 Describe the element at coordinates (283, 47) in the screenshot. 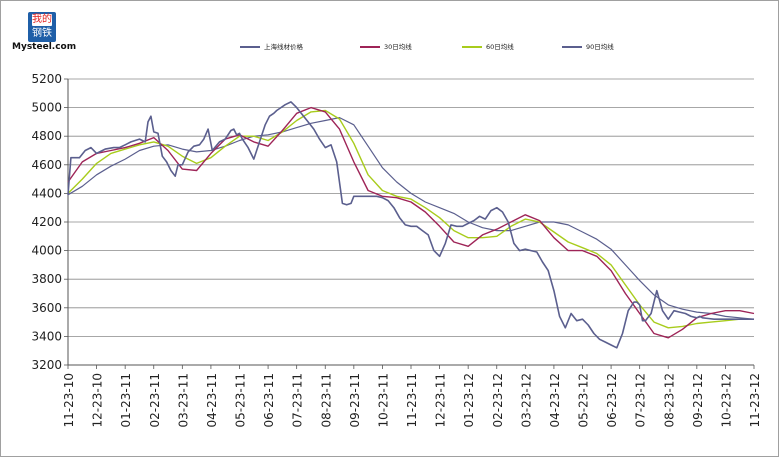

I see `legend-label: 上海线材价格` at that location.